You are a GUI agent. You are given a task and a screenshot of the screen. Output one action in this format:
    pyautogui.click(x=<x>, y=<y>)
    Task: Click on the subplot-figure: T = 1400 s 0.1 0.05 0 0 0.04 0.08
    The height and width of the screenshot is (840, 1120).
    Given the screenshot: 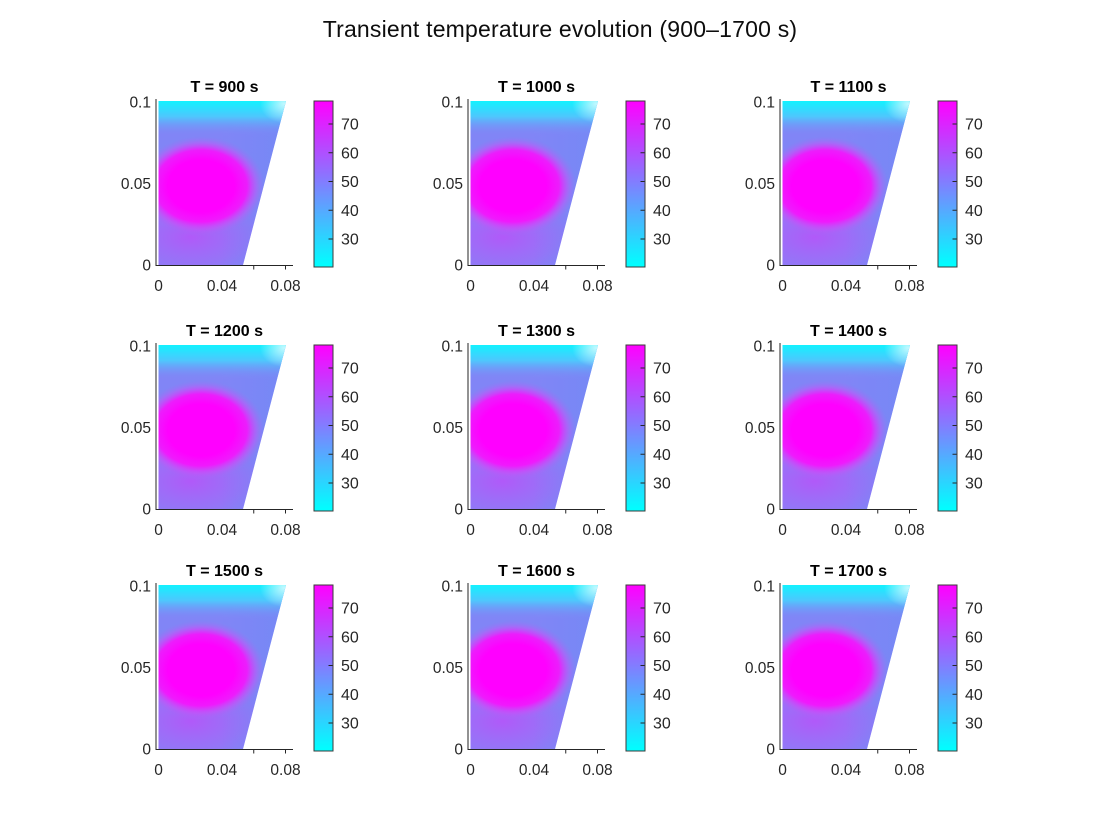 What is the action you would take?
    pyautogui.click(x=863, y=431)
    